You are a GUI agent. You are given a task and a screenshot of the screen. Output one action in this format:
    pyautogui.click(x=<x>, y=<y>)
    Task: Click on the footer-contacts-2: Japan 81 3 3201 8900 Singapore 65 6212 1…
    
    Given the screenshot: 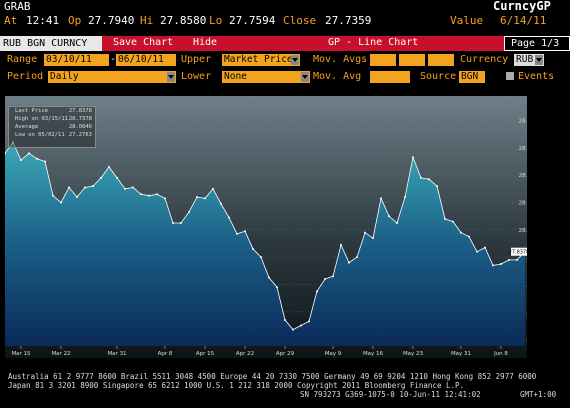 What is the action you would take?
    pyautogui.click(x=236, y=385)
    